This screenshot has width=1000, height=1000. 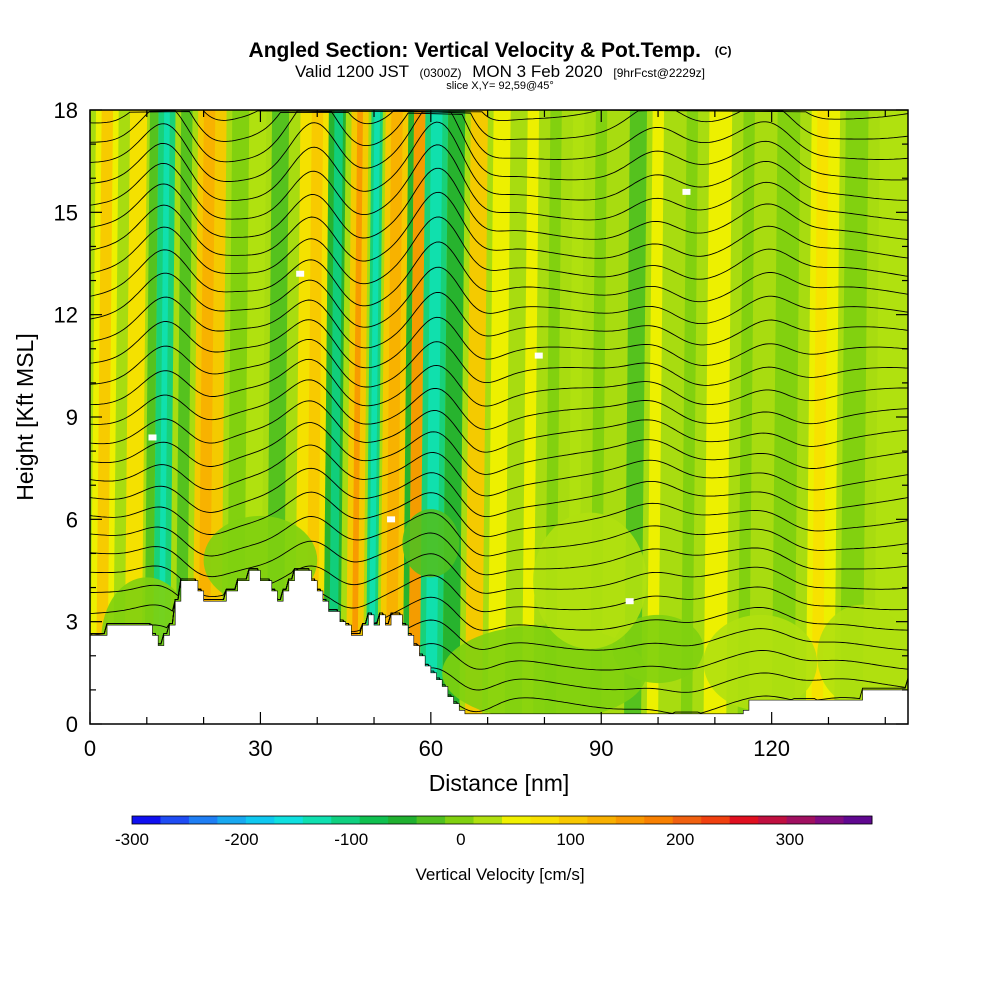 What do you see at coordinates (72, 622) in the screenshot?
I see `y-tick-label: 3` at bounding box center [72, 622].